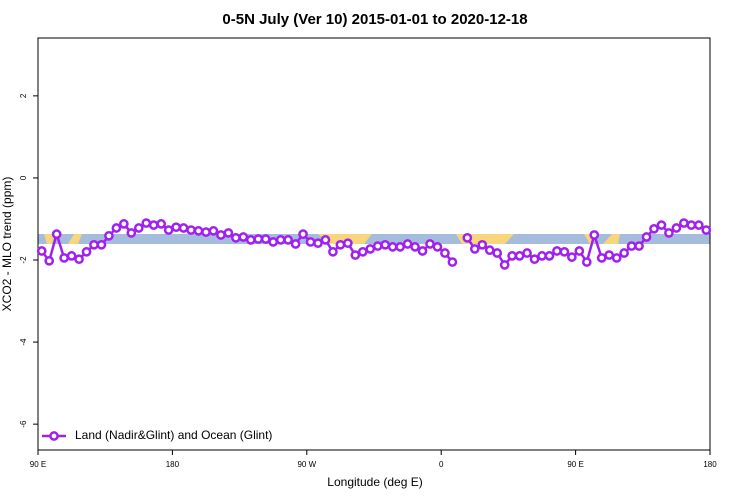  I want to click on y-tick-label: -6, so click(23, 424).